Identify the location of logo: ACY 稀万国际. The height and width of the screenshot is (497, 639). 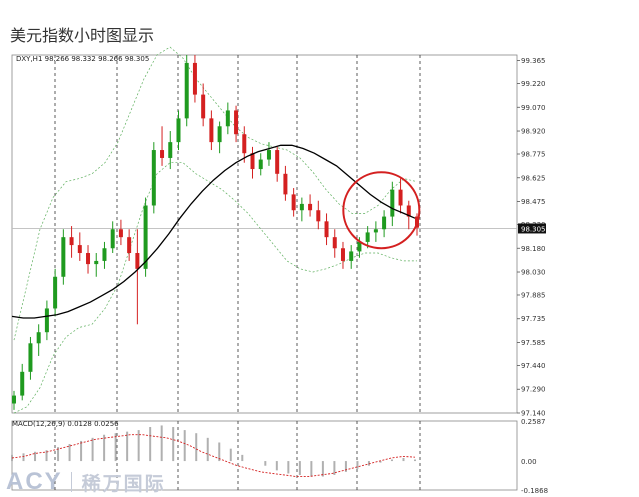
(86, 482).